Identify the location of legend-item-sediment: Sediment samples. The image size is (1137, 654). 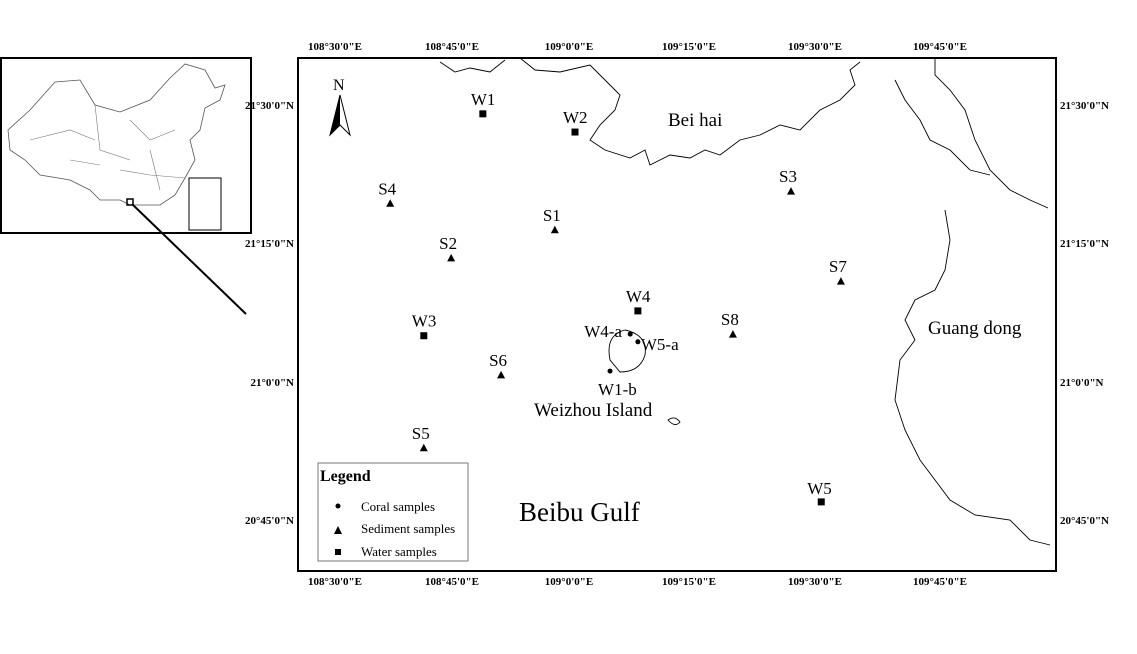
(408, 528).